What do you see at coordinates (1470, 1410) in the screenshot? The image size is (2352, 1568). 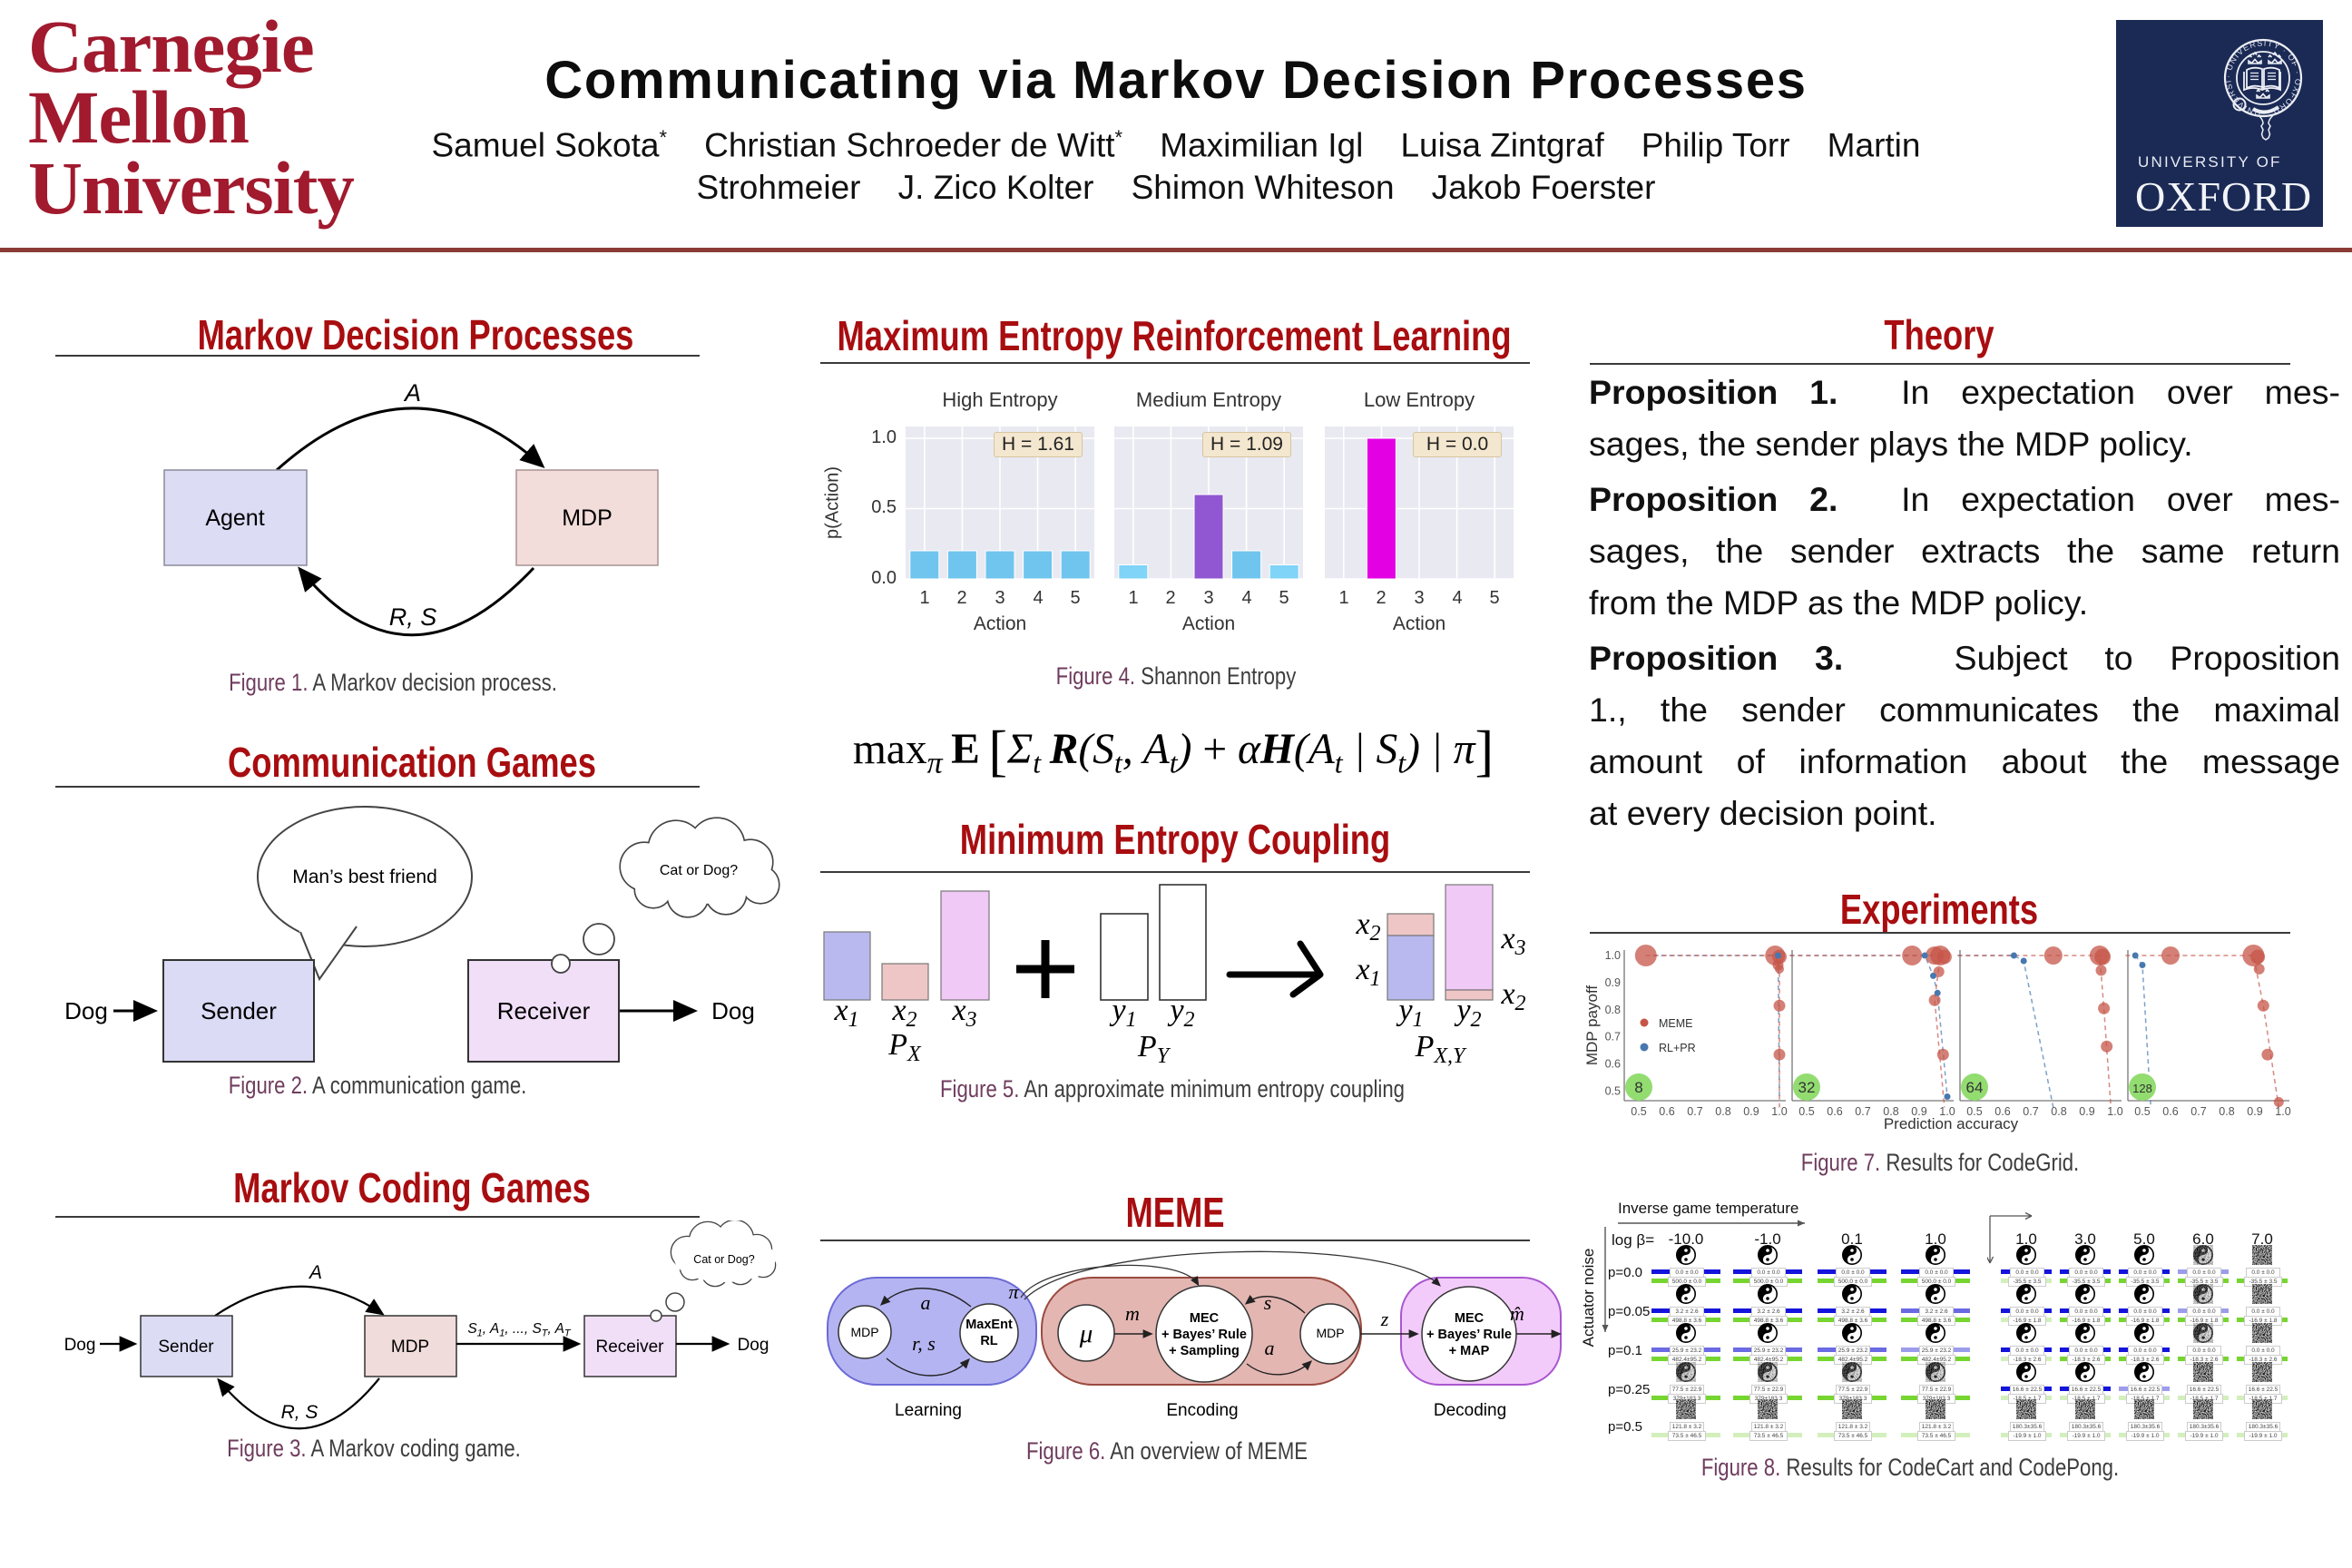 I see `svg-text: Decoding` at bounding box center [1470, 1410].